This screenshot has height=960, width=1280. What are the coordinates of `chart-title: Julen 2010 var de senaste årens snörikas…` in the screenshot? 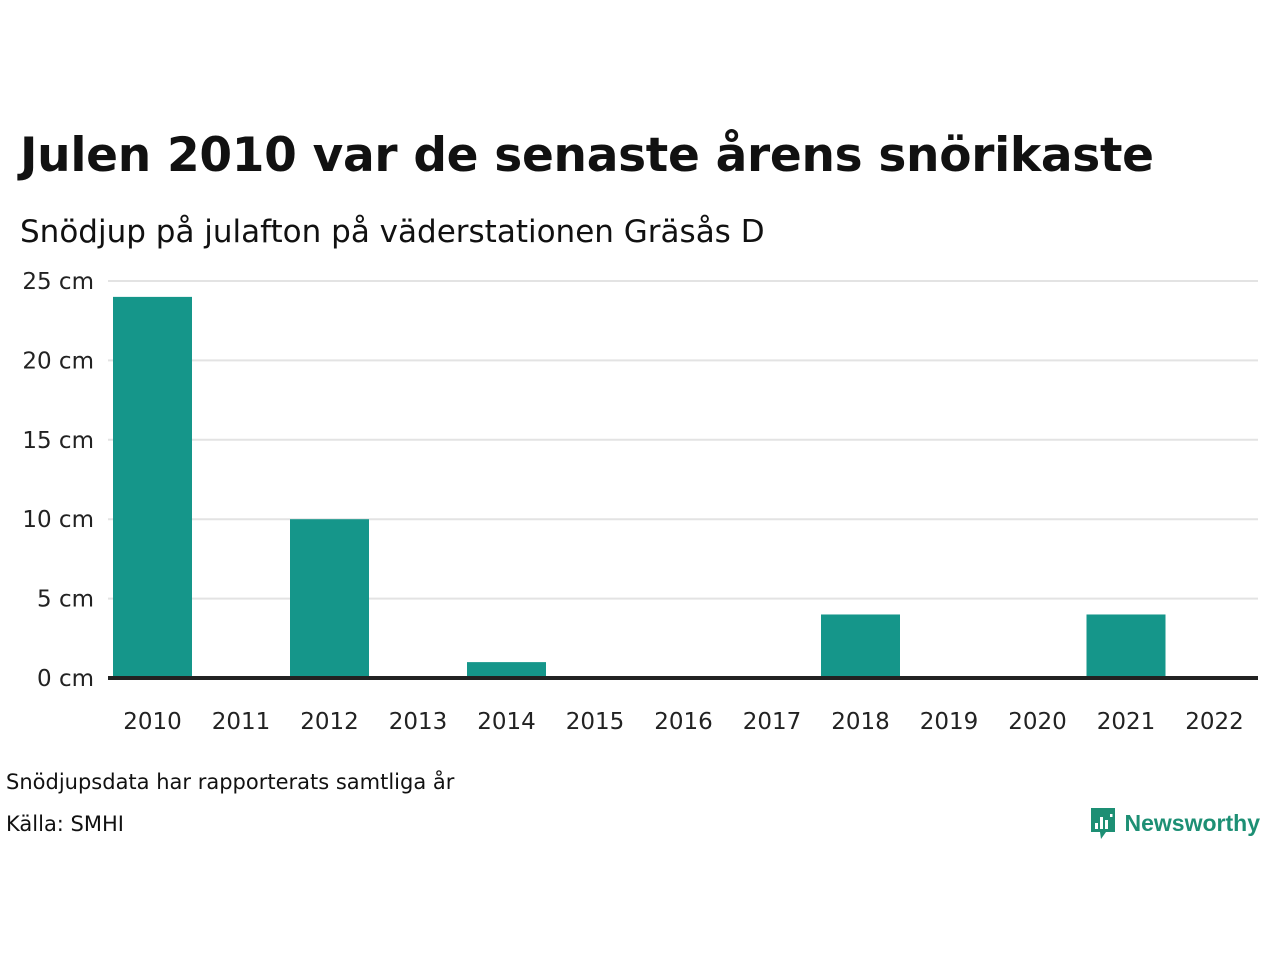 It's located at (587, 155).